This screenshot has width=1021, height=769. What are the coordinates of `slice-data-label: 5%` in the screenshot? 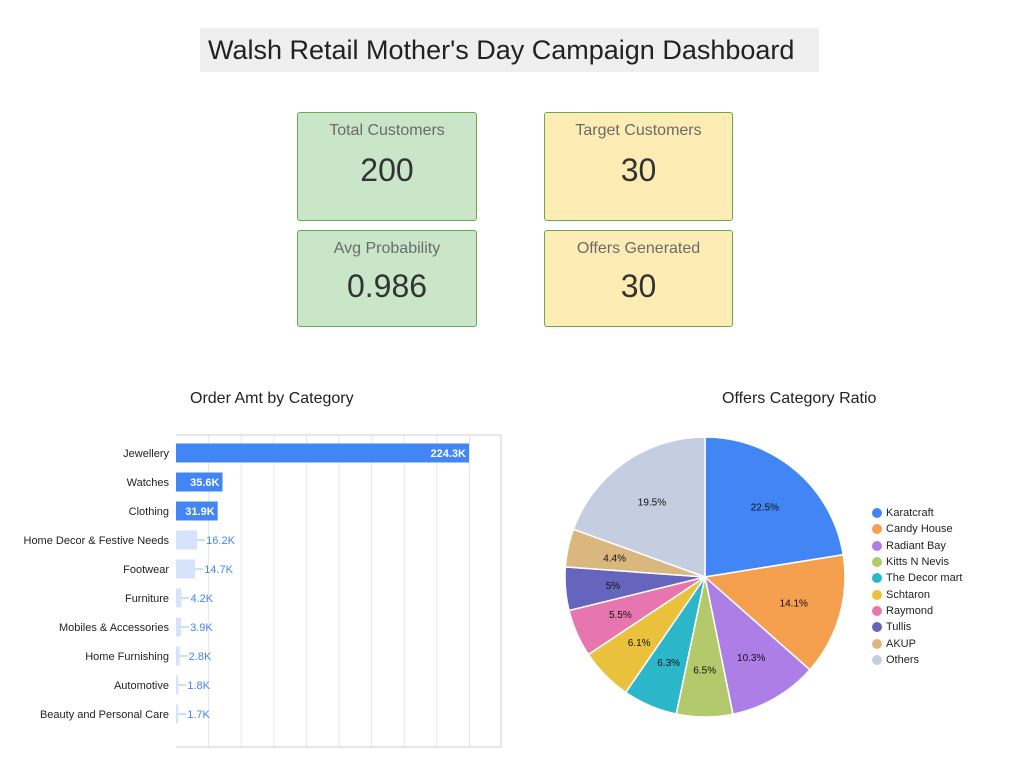 It's located at (613, 586).